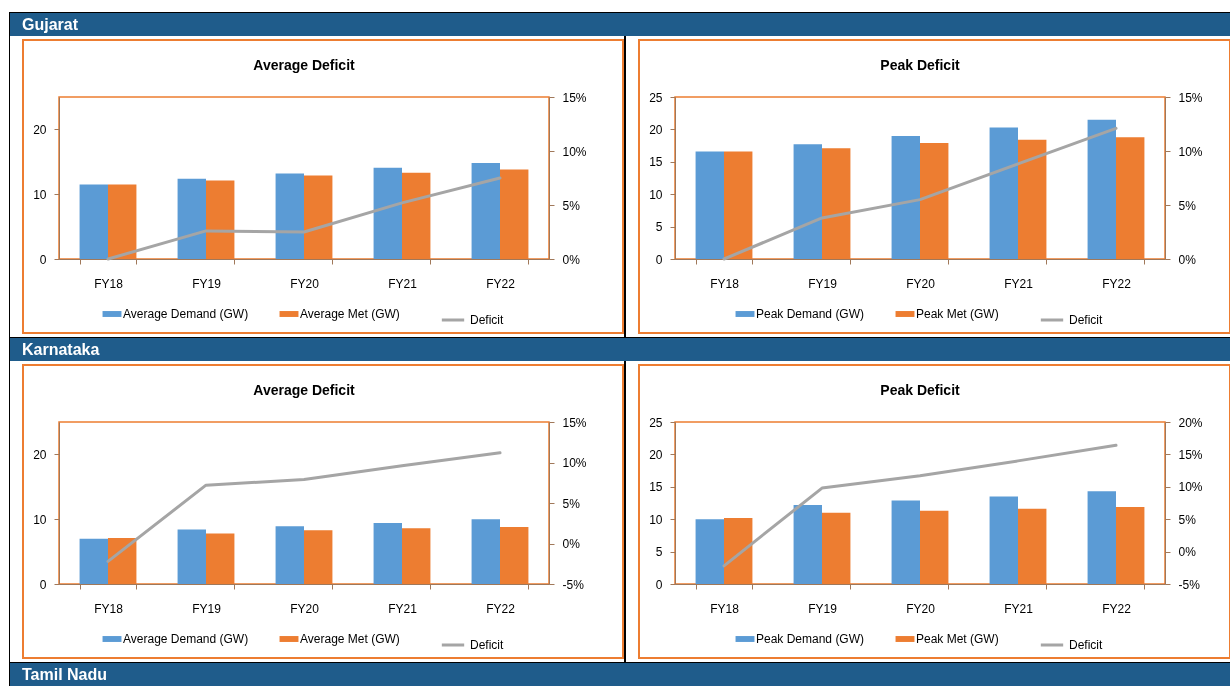  What do you see at coordinates (1190, 422) in the screenshot?
I see `y2-tick-label: 20%` at bounding box center [1190, 422].